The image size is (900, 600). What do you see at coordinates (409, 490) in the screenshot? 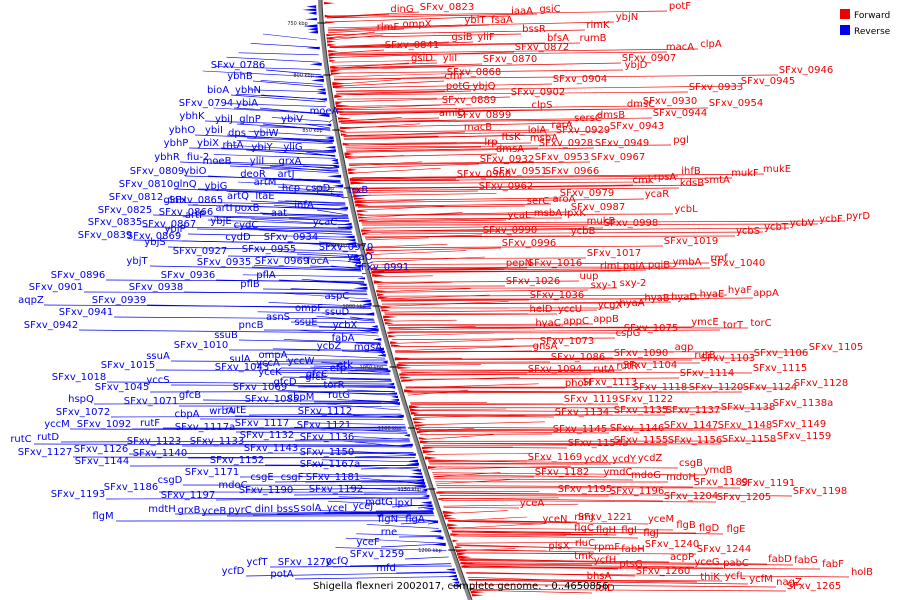
I see `kbp-tick-label: 1150 kbp` at bounding box center [409, 490].